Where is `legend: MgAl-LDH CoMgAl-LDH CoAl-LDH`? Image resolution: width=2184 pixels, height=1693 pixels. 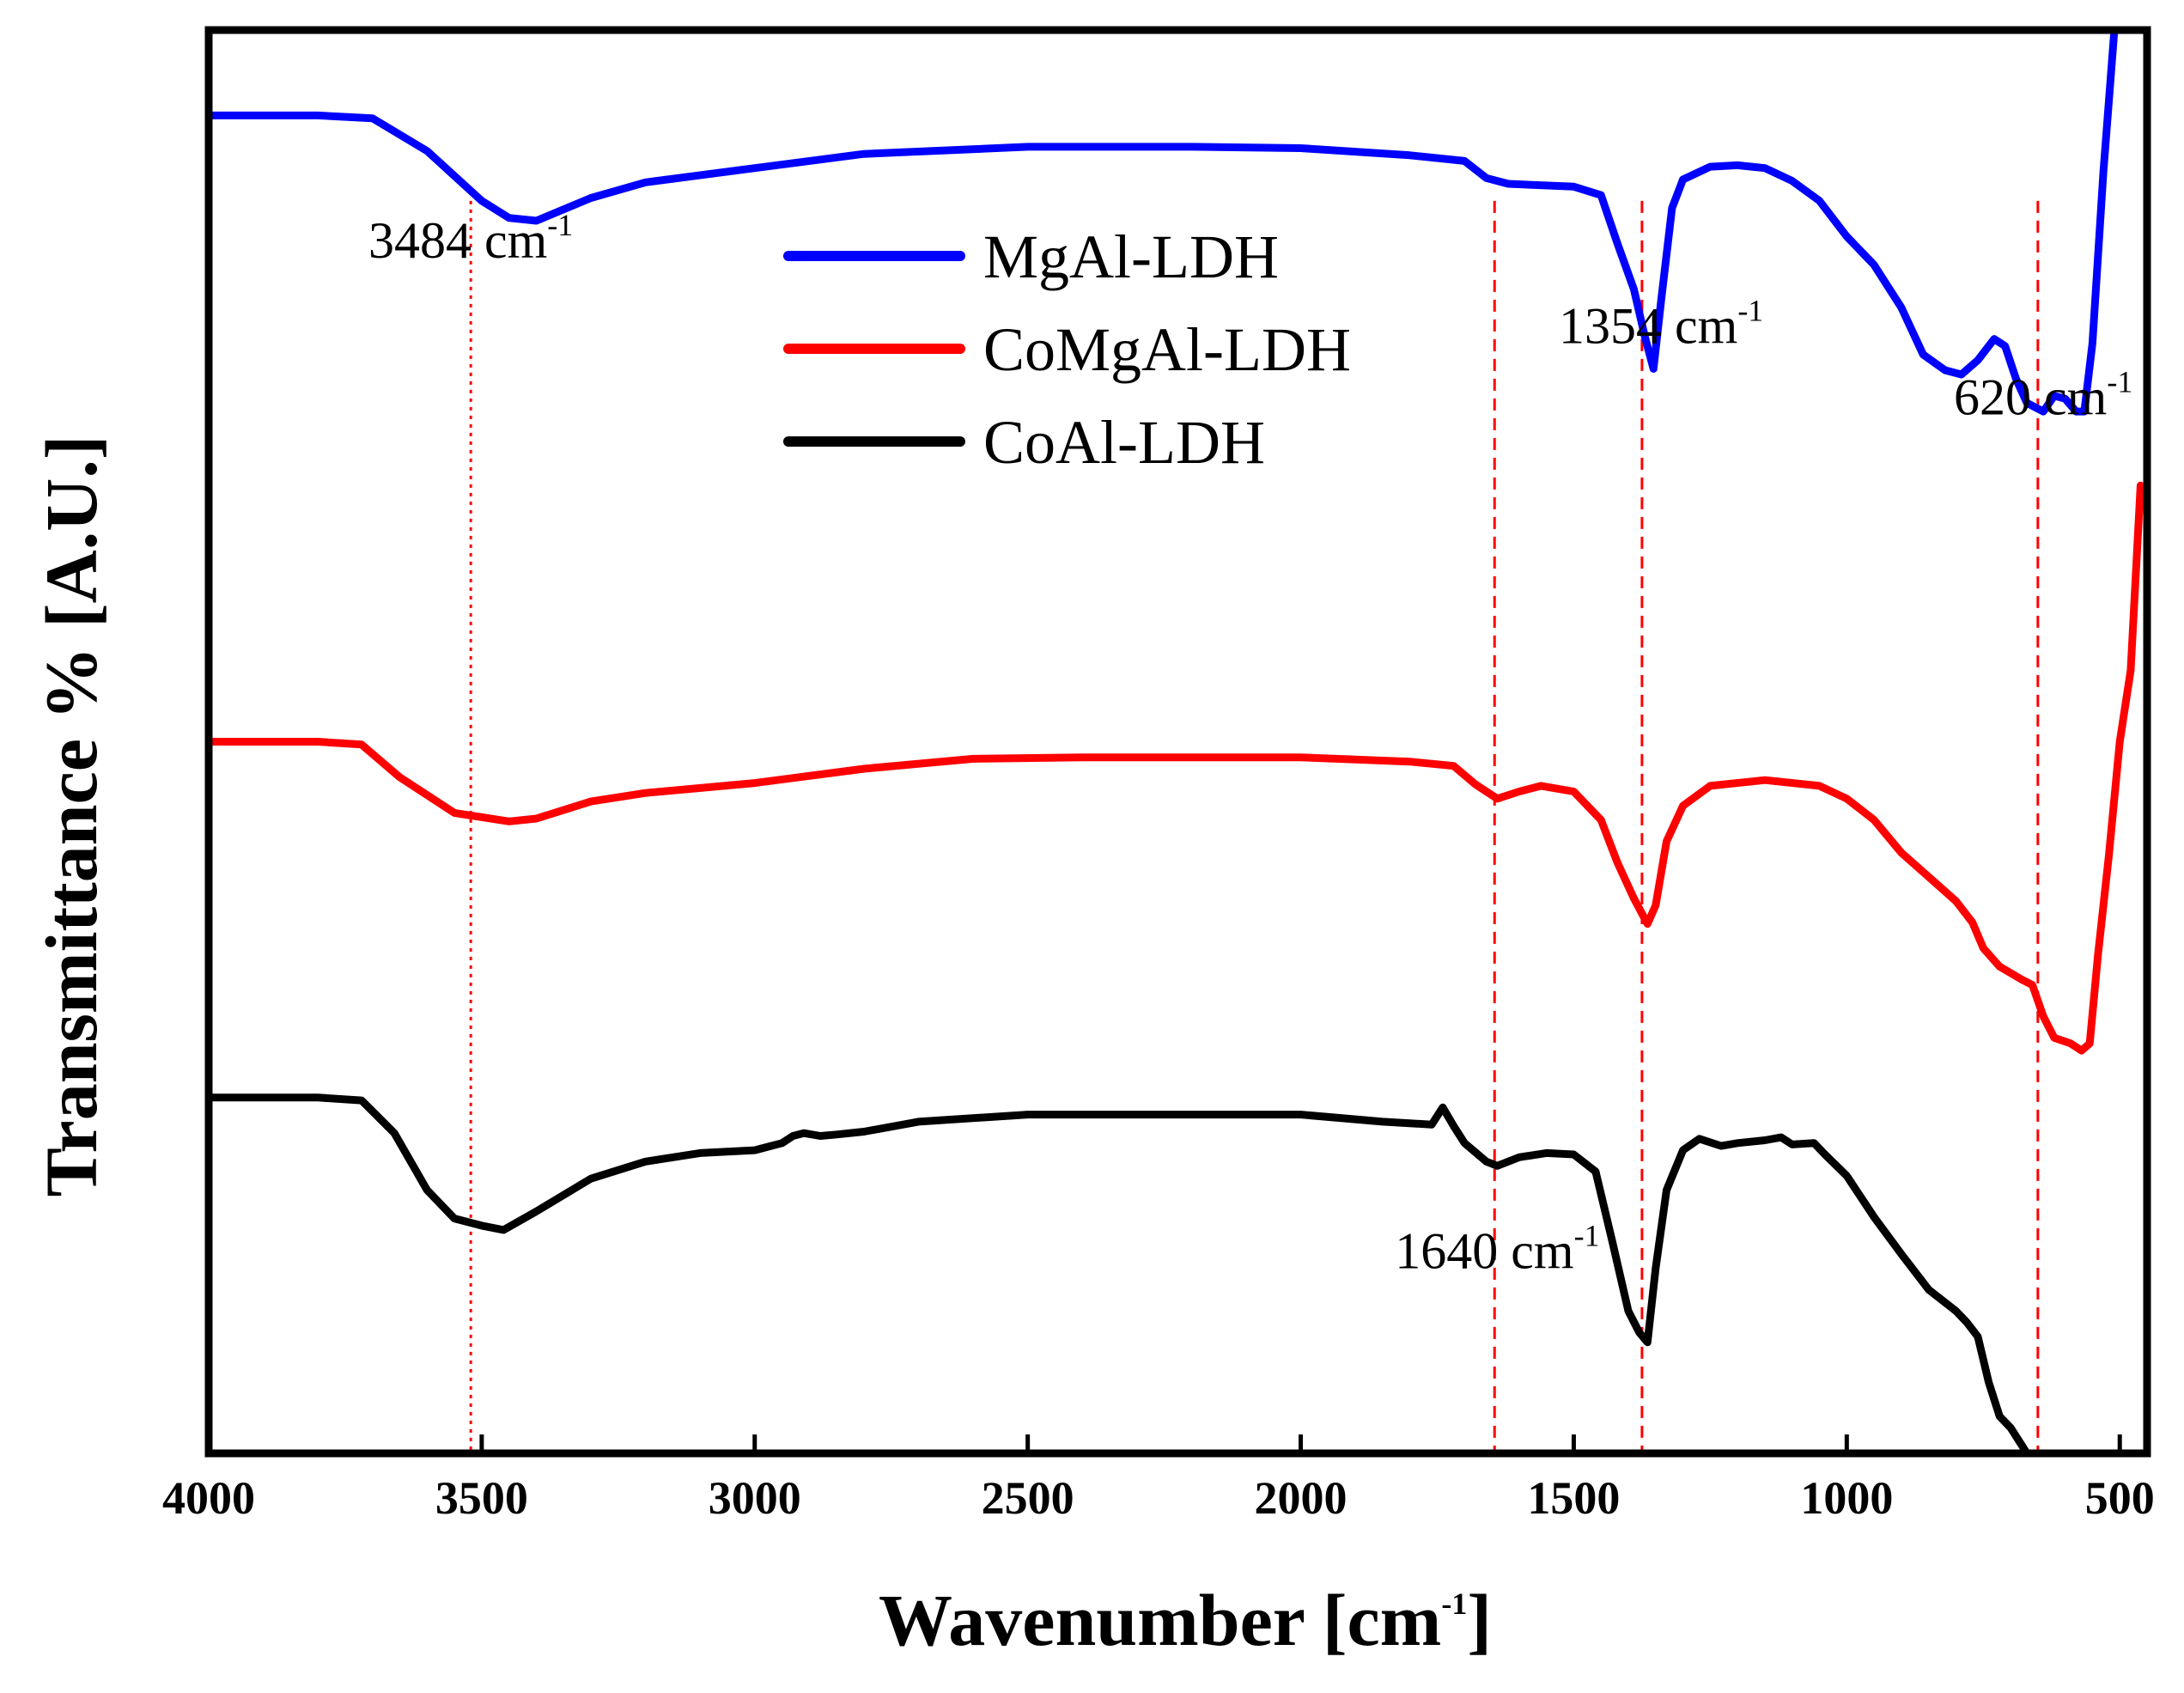
legend: MgAl-LDH CoMgAl-LDH CoAl-LDH is located at coordinates (1067, 349).